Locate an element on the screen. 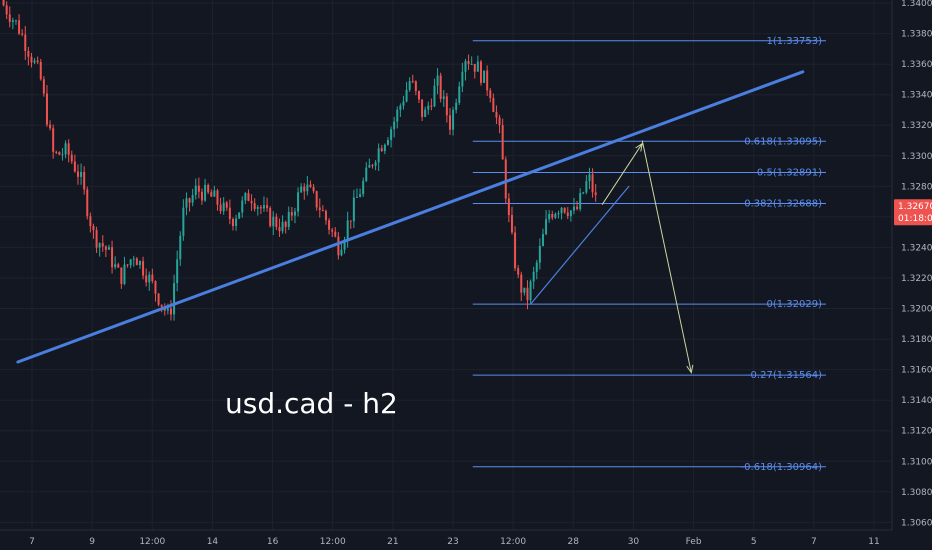  price-tick-label: 1.31000 is located at coordinates (916, 462).